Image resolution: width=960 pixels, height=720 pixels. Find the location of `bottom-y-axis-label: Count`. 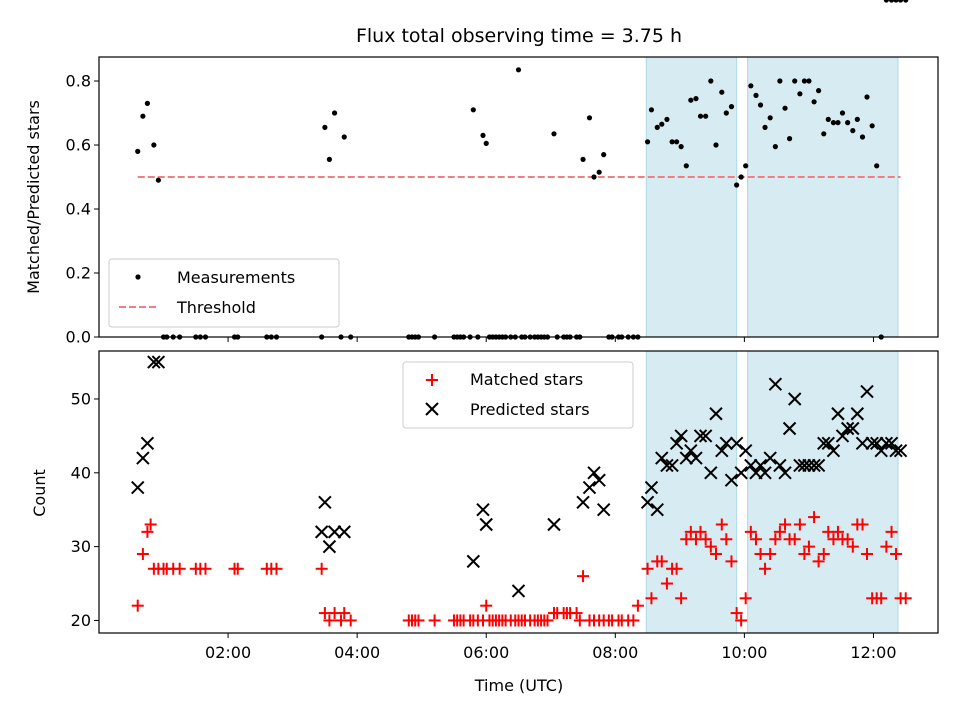

bottom-y-axis-label: Count is located at coordinates (39, 493).